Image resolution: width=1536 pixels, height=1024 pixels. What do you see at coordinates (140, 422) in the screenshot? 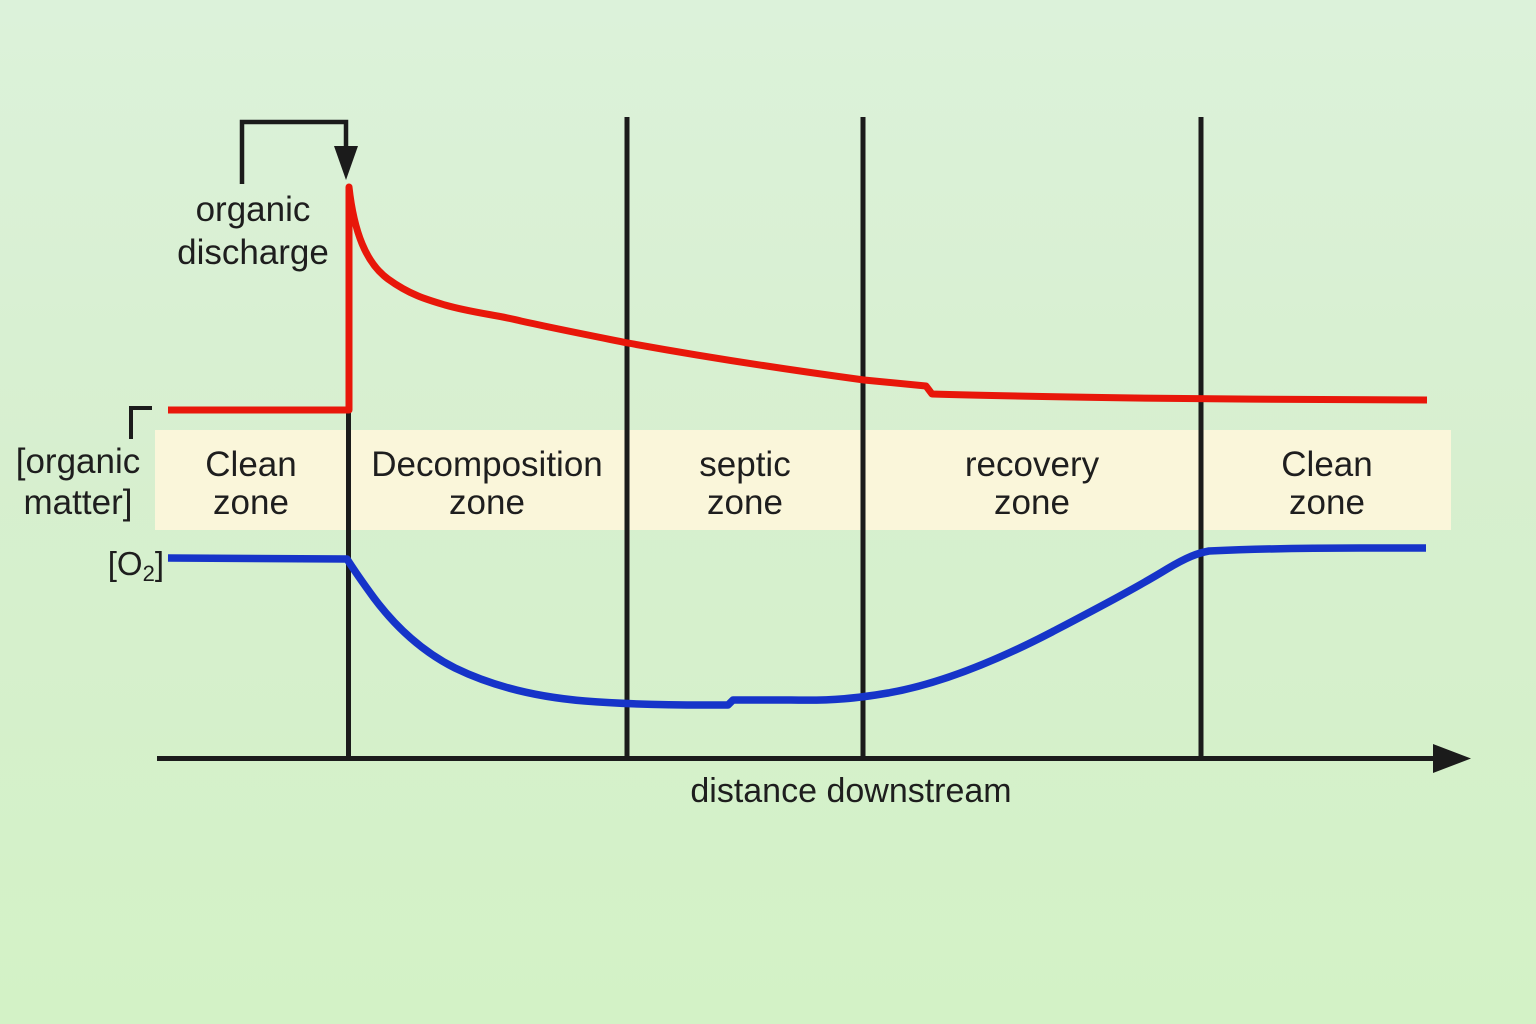
I see `organic-matter-bracket` at bounding box center [140, 422].